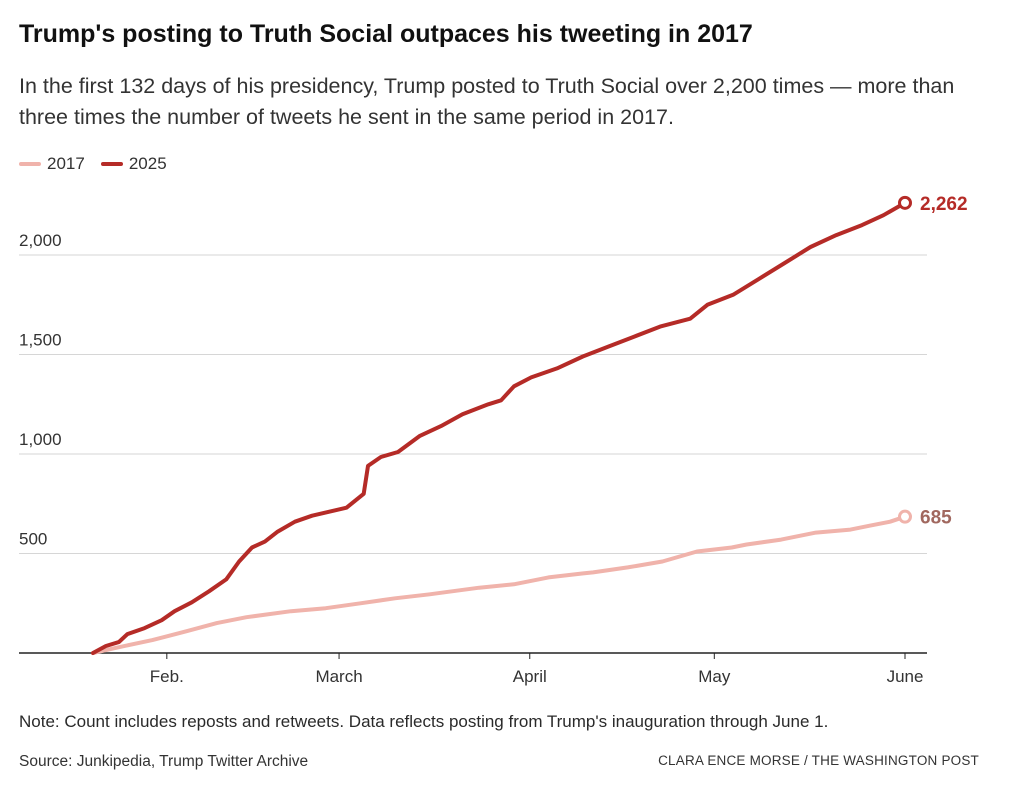 The width and height of the screenshot is (1029, 790). I want to click on legend-item-2017: 2017, so click(52, 164).